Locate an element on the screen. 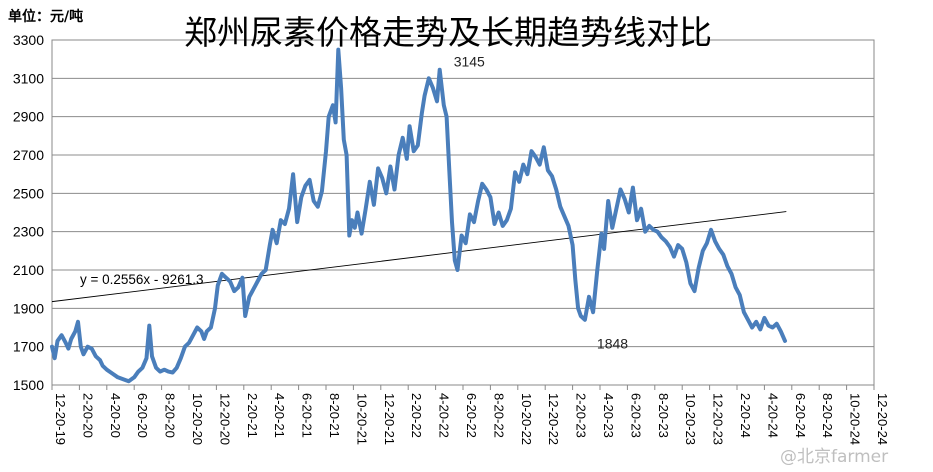 The width and height of the screenshot is (933, 472). x-tick-label: 6-20-24 is located at coordinates (800, 415).